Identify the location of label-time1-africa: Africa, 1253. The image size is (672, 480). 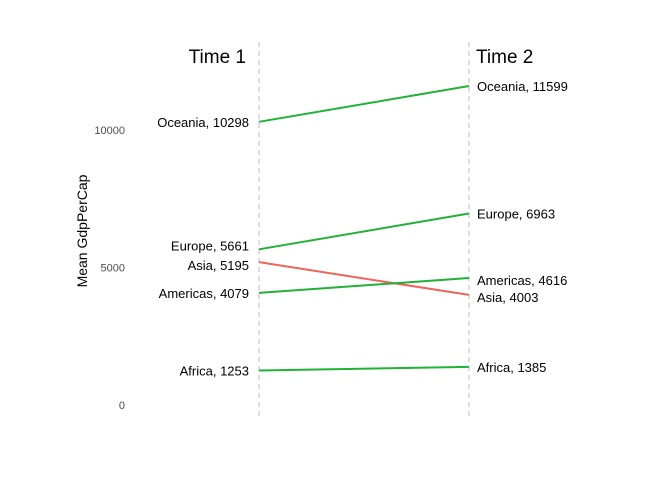
(214, 371).